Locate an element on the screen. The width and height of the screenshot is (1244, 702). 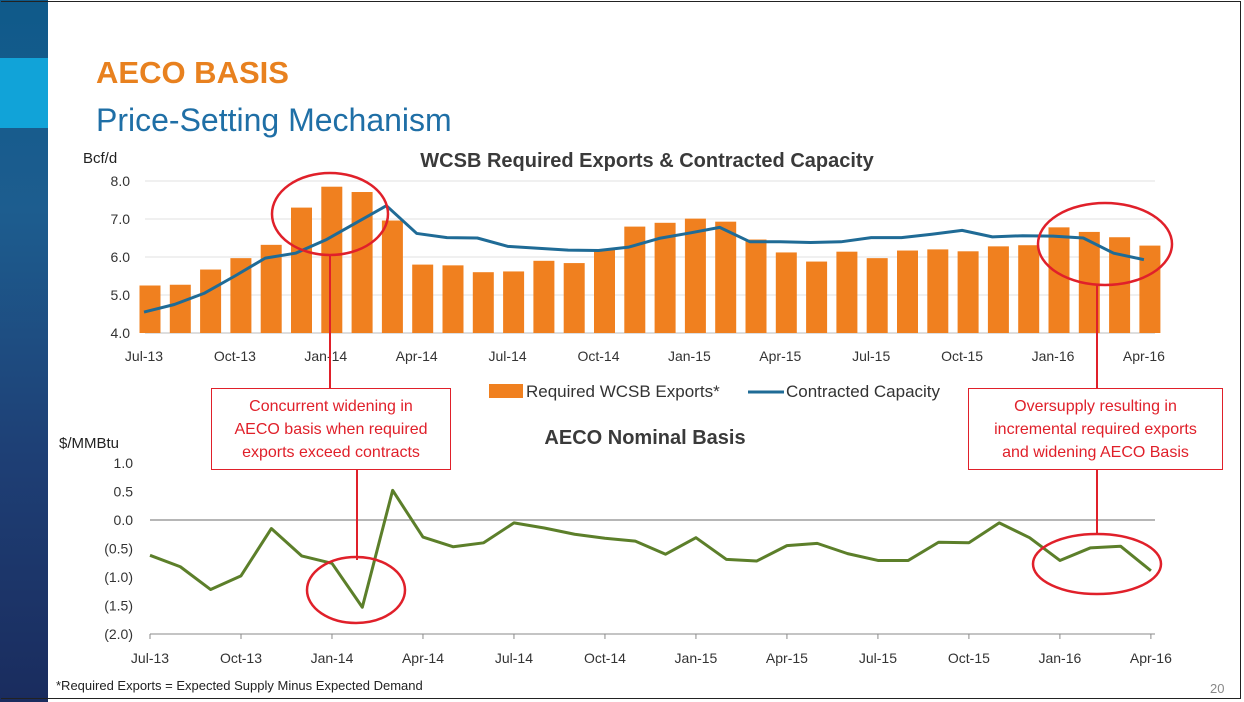
callout-line: incremental required exports is located at coordinates (1095, 429).